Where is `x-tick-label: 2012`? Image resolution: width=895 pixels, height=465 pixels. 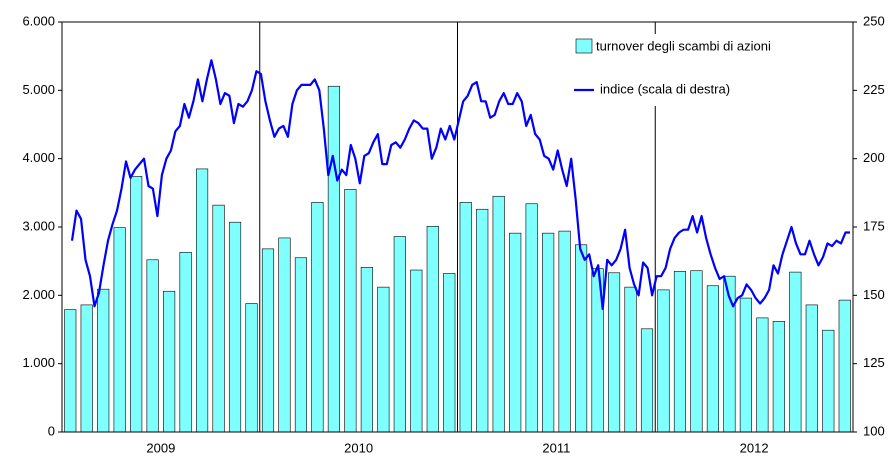
x-tick-label: 2012 is located at coordinates (754, 447).